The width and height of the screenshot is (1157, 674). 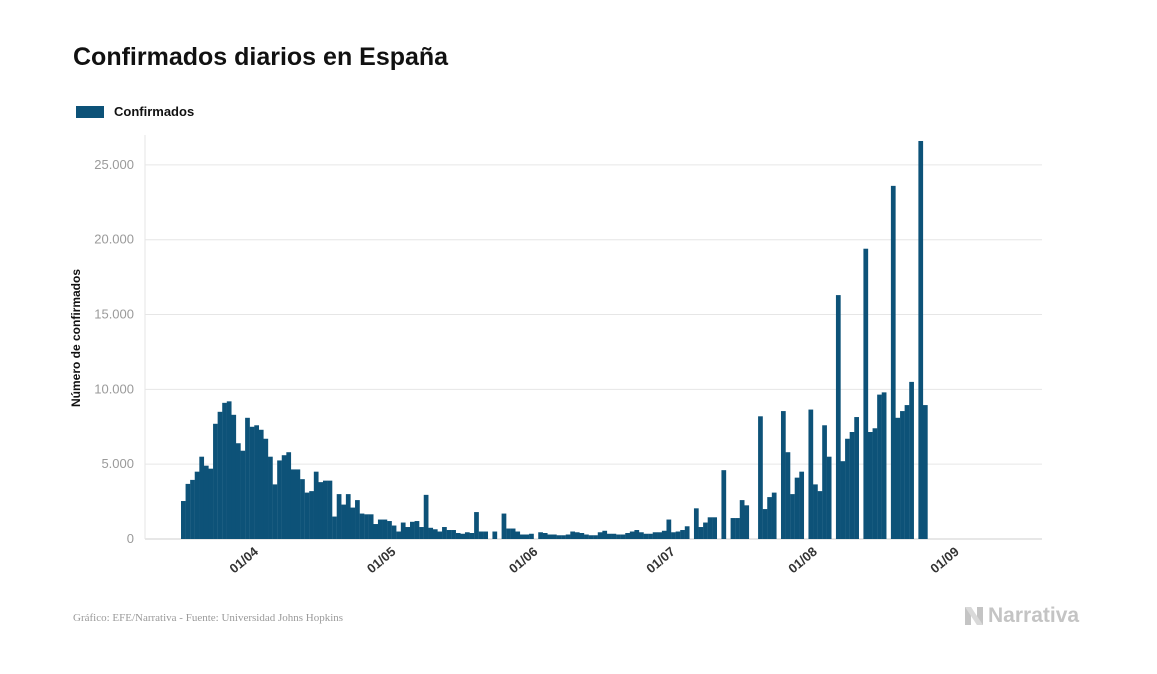 What do you see at coordinates (130, 538) in the screenshot?
I see `y-tick-label: 0` at bounding box center [130, 538].